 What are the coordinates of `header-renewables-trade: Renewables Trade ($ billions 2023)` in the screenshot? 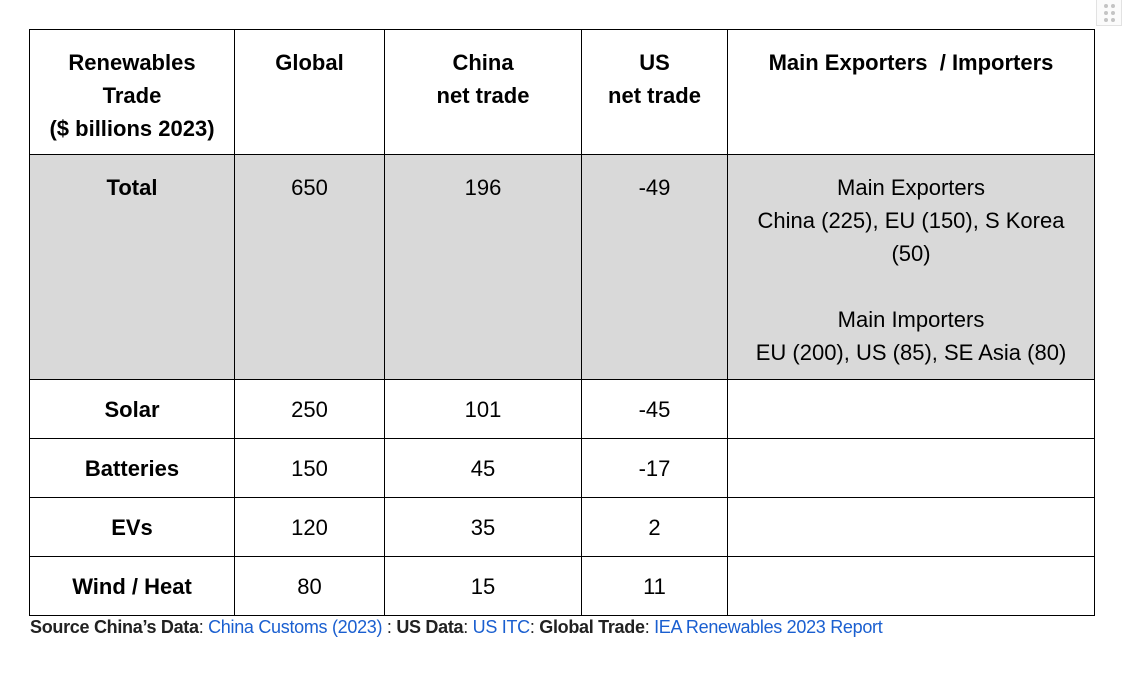 It's located at (132, 92).